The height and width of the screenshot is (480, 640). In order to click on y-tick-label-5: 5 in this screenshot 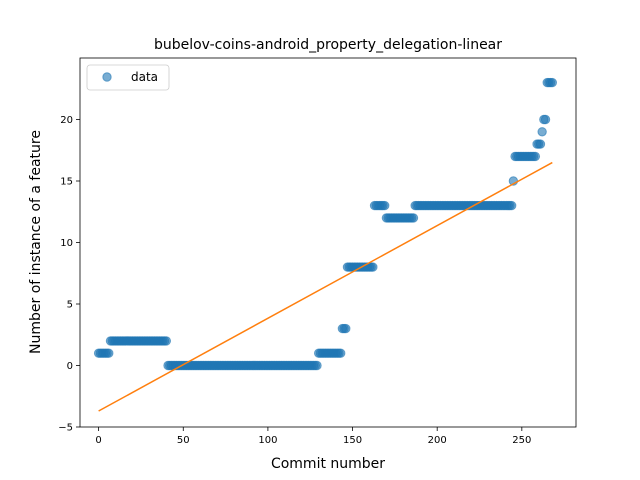, I will do `click(70, 305)`.